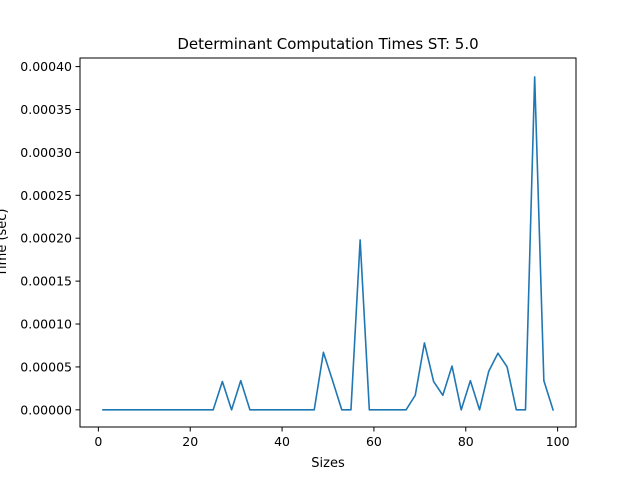 This screenshot has width=640, height=480. Describe the element at coordinates (46, 238) in the screenshot. I see `y-tick-label: 0.00020` at that location.